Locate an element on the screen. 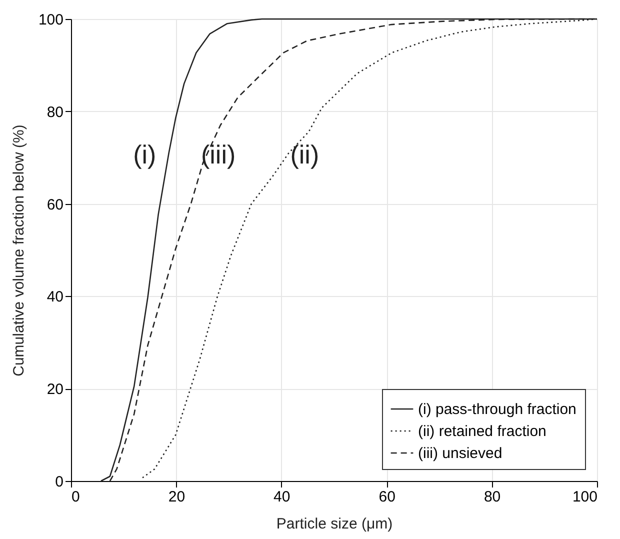 This screenshot has width=620, height=539. x-tick-label: 100 is located at coordinates (585, 497).